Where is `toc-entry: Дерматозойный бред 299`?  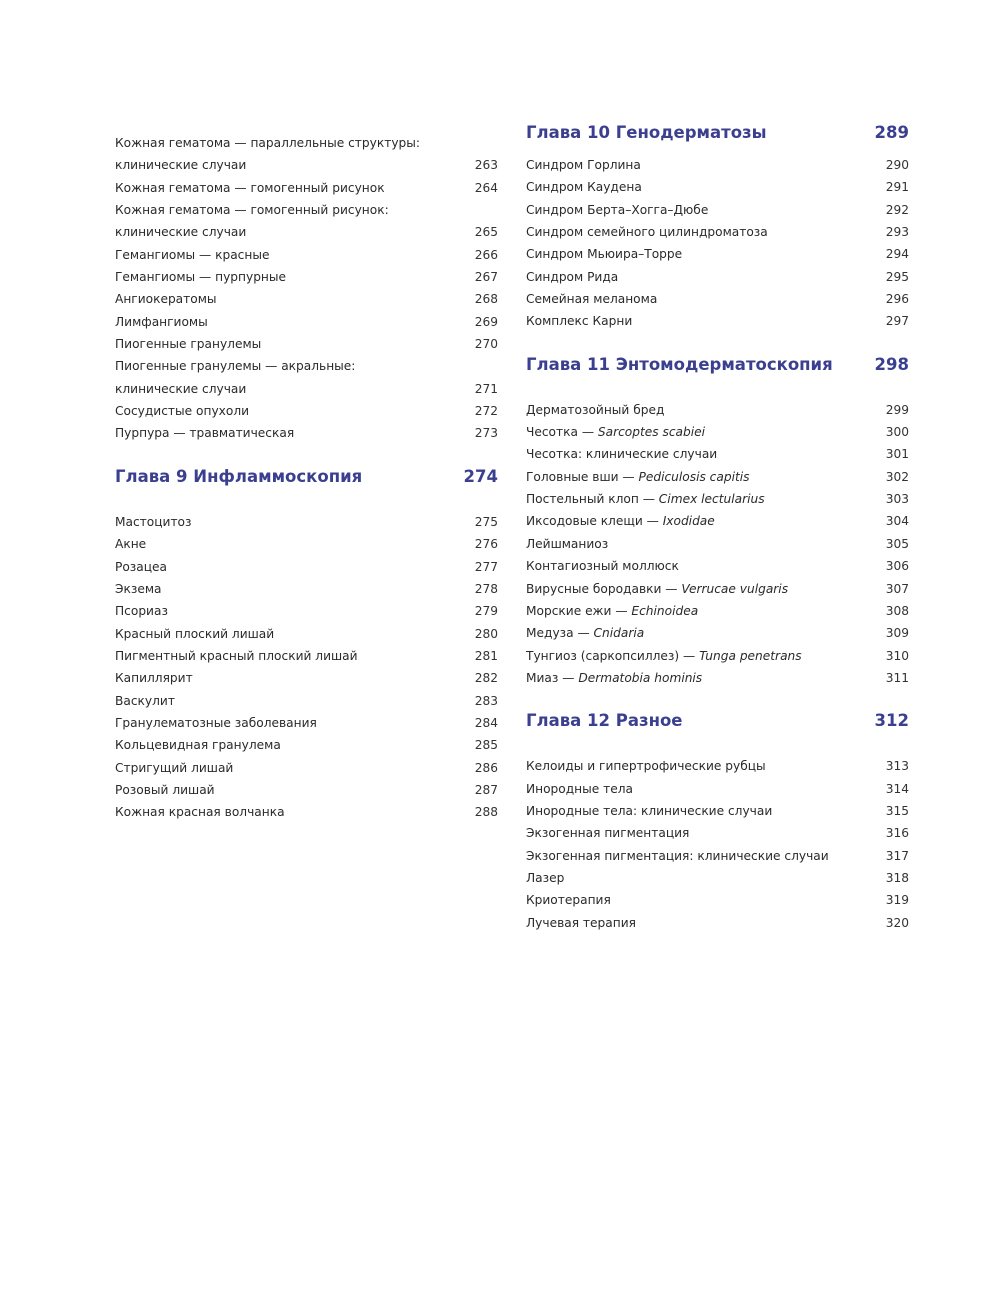
toc-entry: Дерматозойный бред 299 is located at coordinates (717, 410).